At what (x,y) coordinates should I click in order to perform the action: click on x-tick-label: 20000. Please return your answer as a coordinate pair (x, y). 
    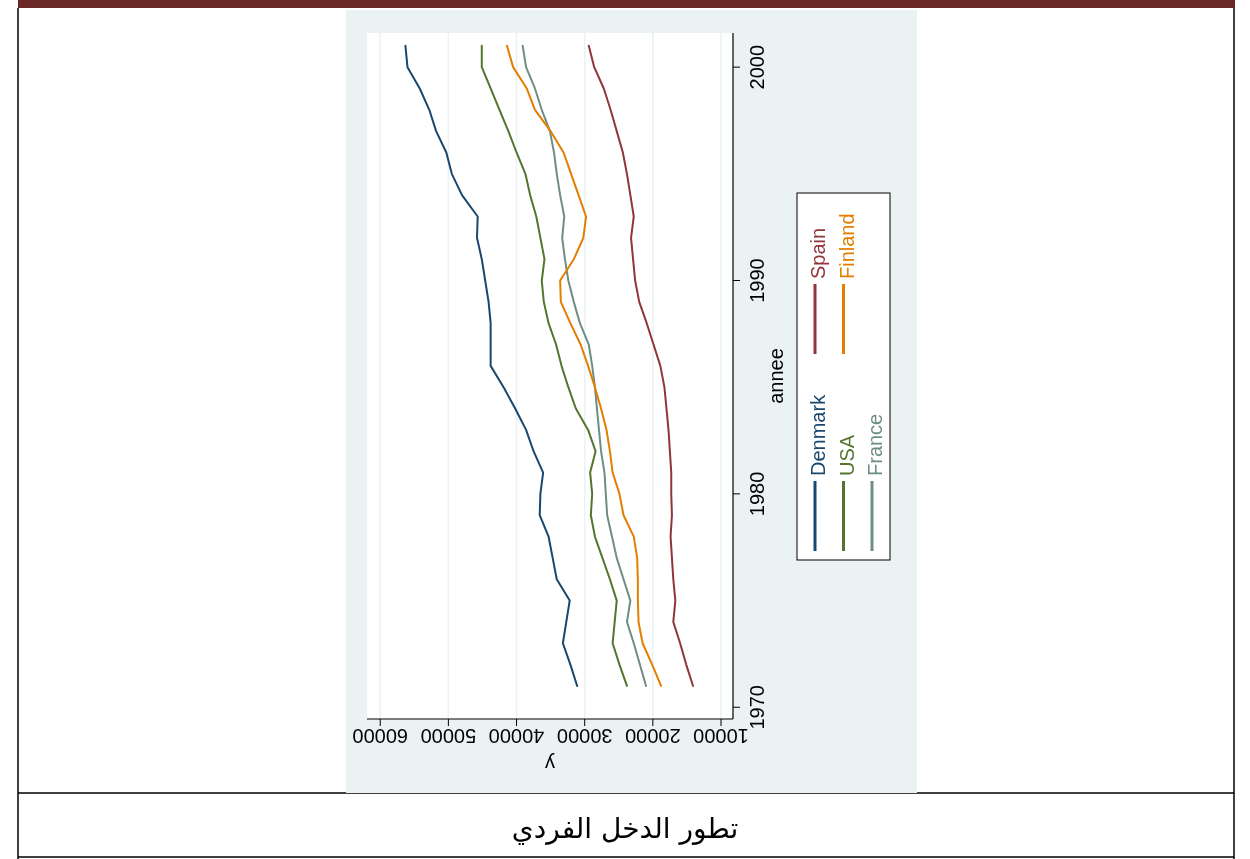
    Looking at the image, I should click on (653, 736).